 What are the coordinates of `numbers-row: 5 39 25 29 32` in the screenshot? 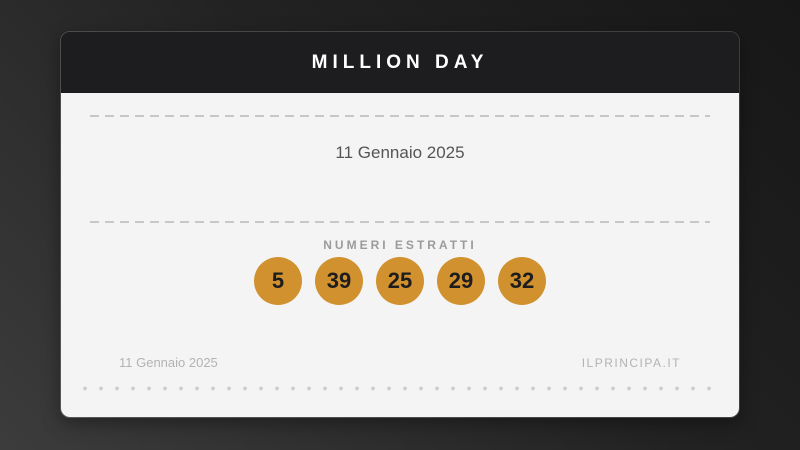 It's located at (400, 281).